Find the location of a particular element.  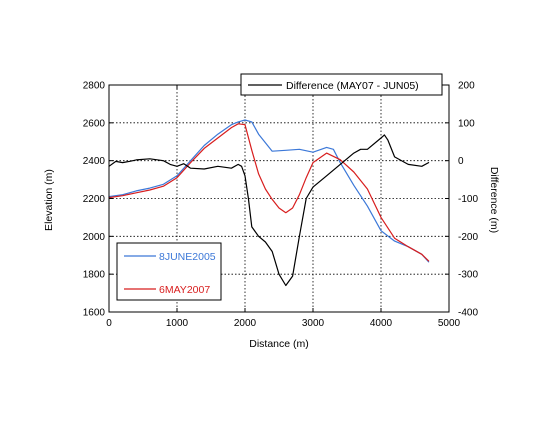

legend-label-6may2007: 6MAY2007 is located at coordinates (184, 290).